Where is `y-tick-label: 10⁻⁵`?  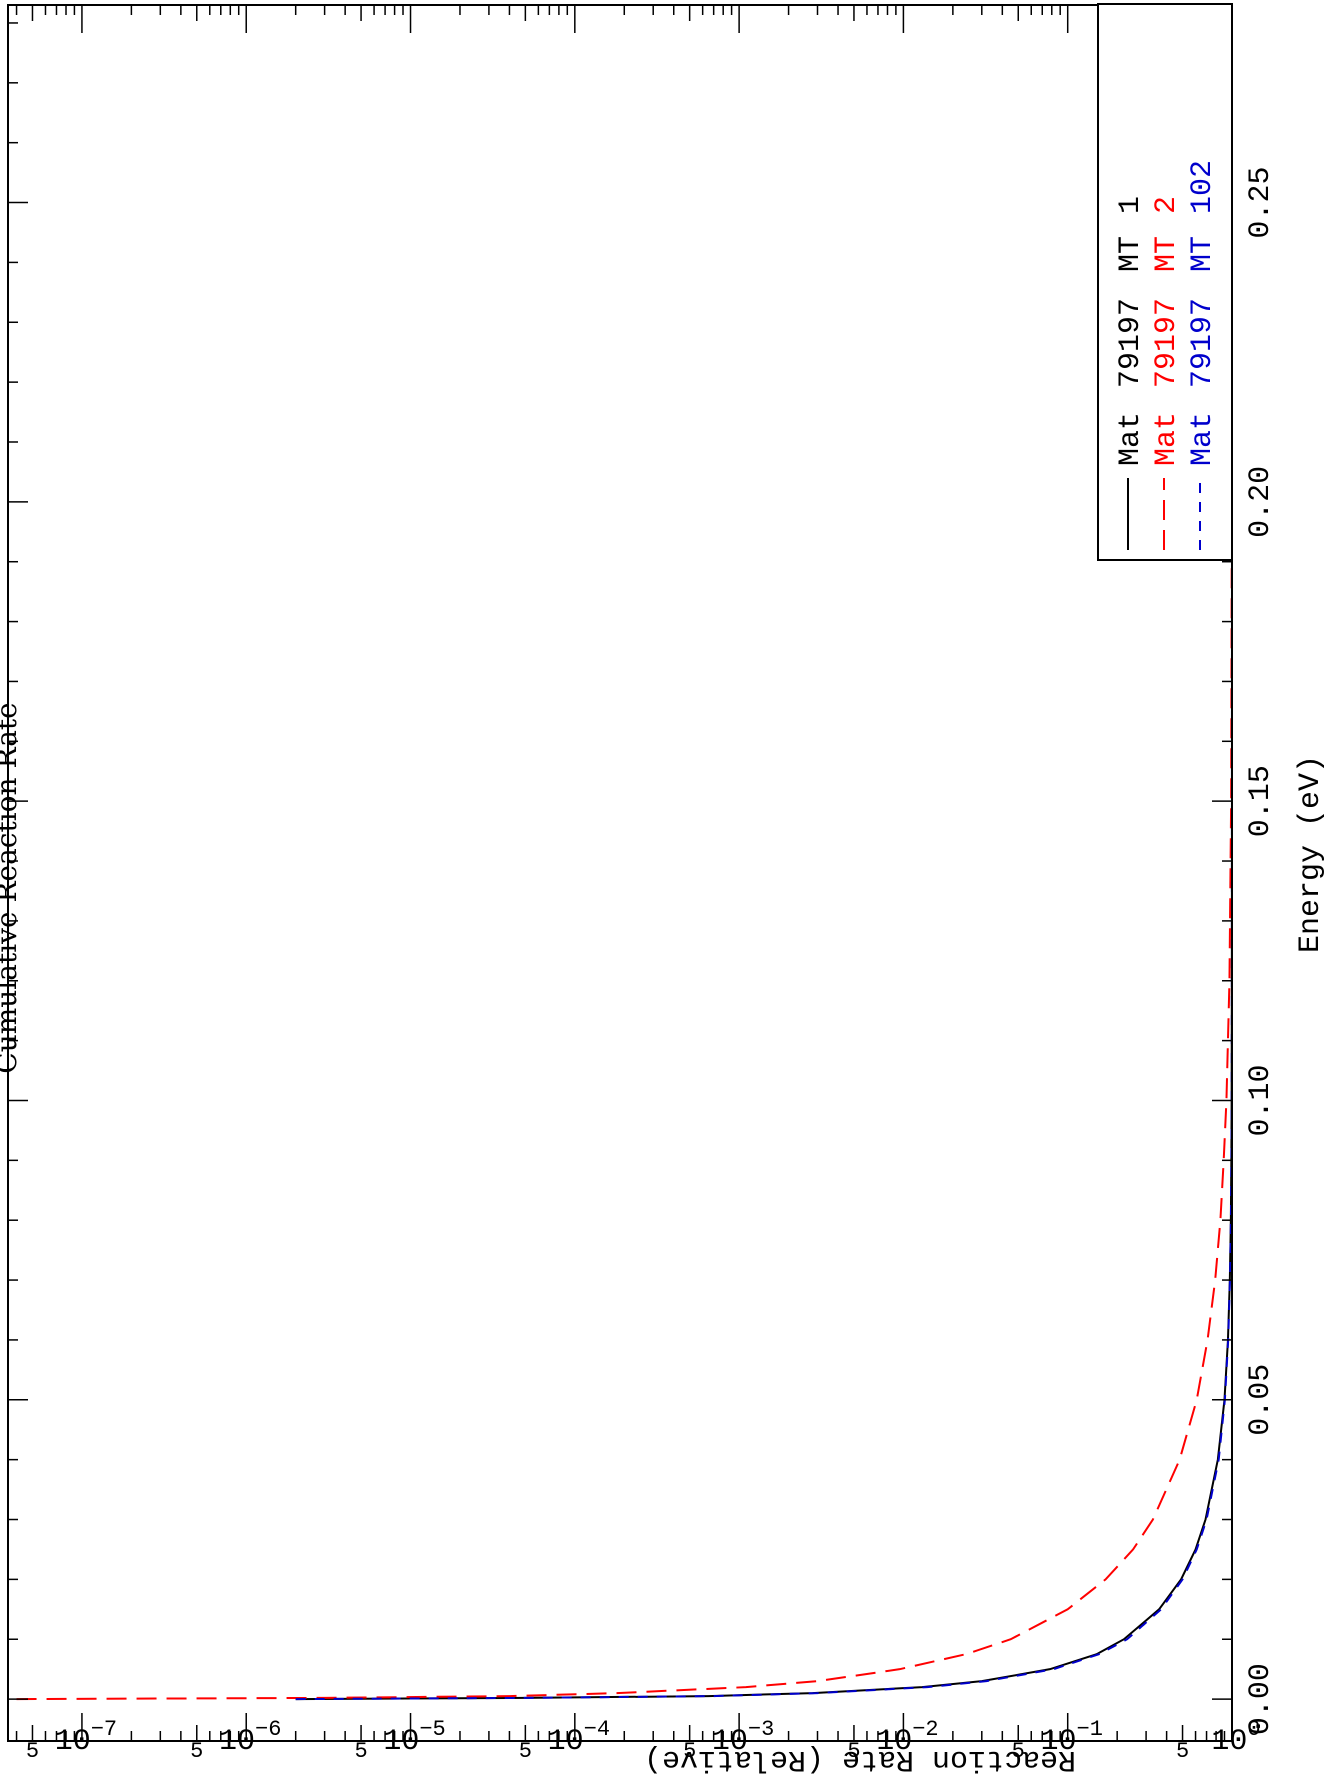 y-tick-label: 10⁻⁵ is located at coordinates (414, 1738).